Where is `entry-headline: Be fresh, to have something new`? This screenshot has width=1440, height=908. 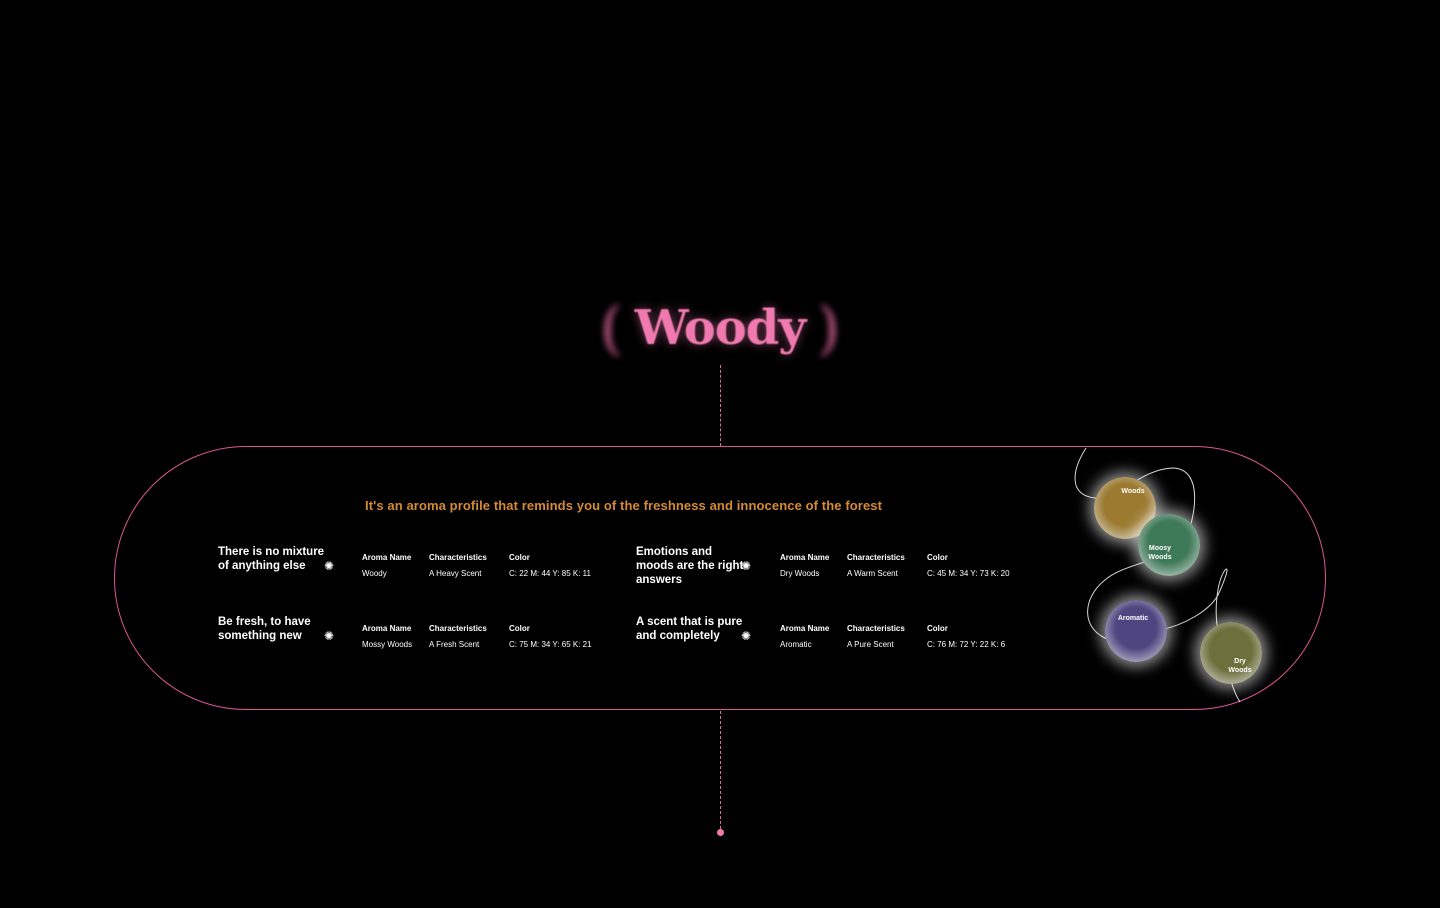 entry-headline: Be fresh, to have something new is located at coordinates (264, 629).